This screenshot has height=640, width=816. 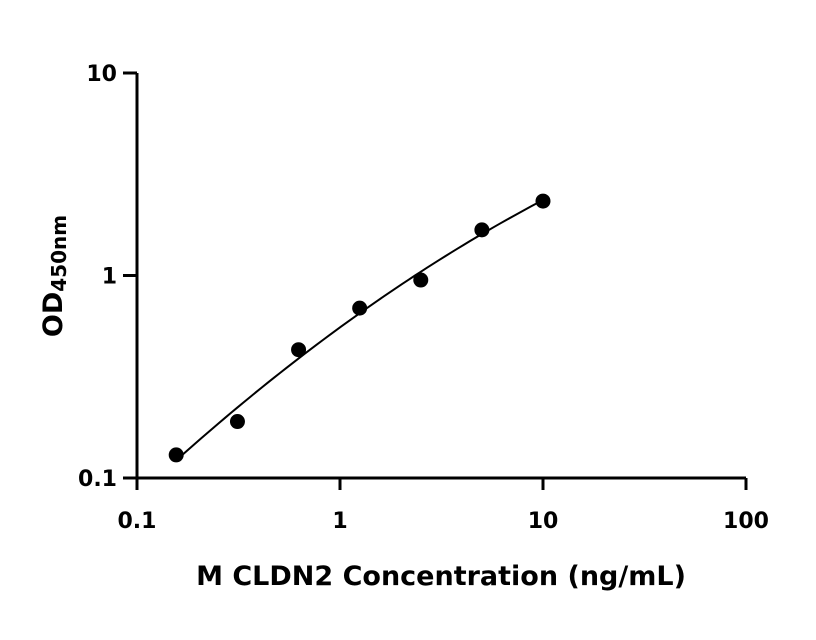 I want to click on x-axis-title: M CLDN2 Concentration (ng/mL), so click(x=441, y=576).